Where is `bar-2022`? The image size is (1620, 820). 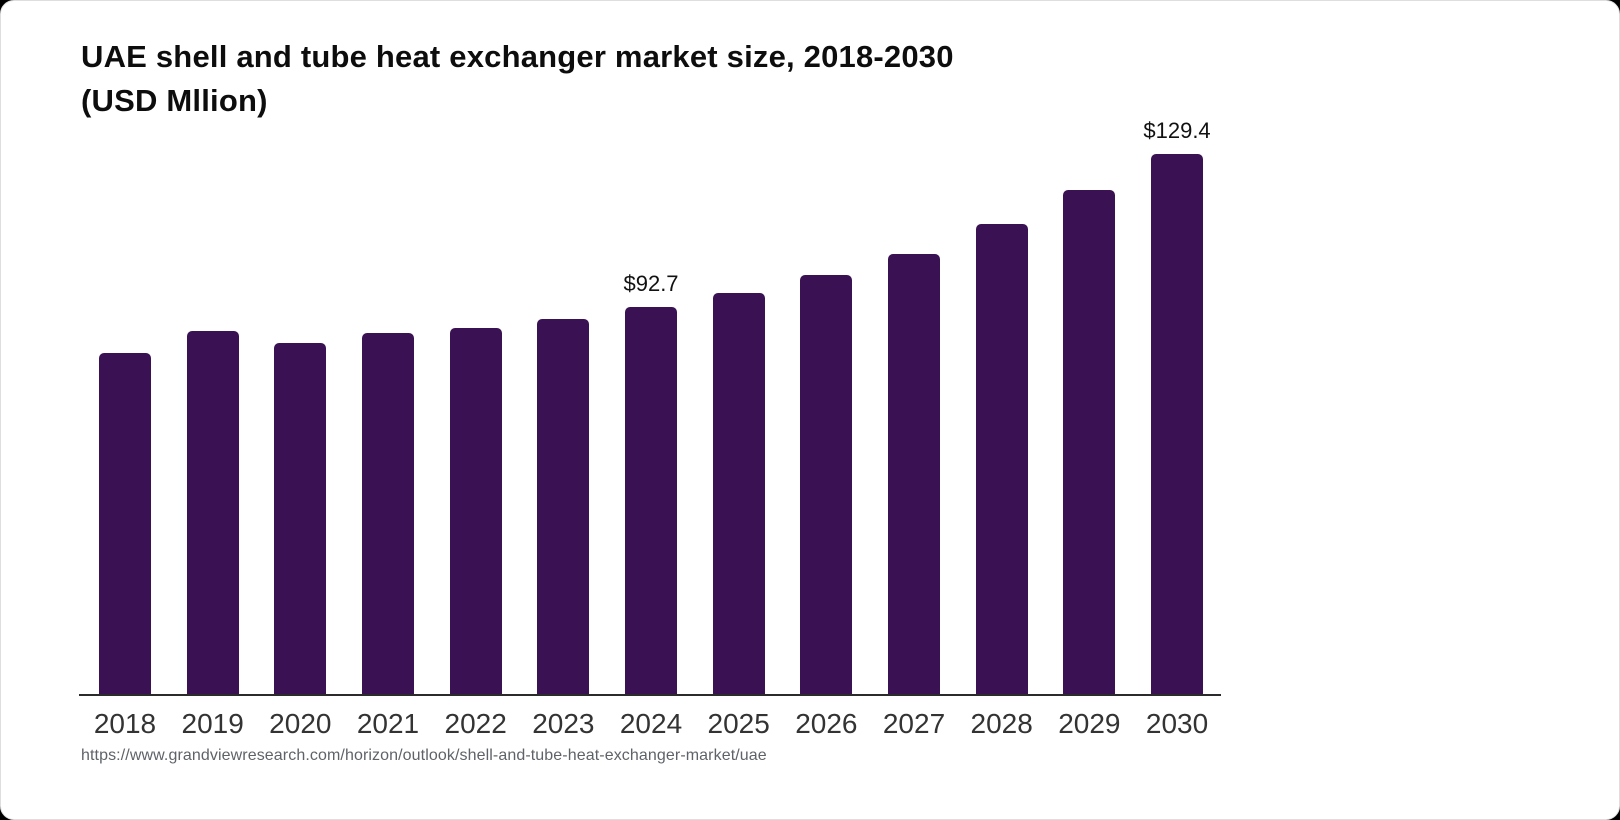 bar-2022 is located at coordinates (475, 511).